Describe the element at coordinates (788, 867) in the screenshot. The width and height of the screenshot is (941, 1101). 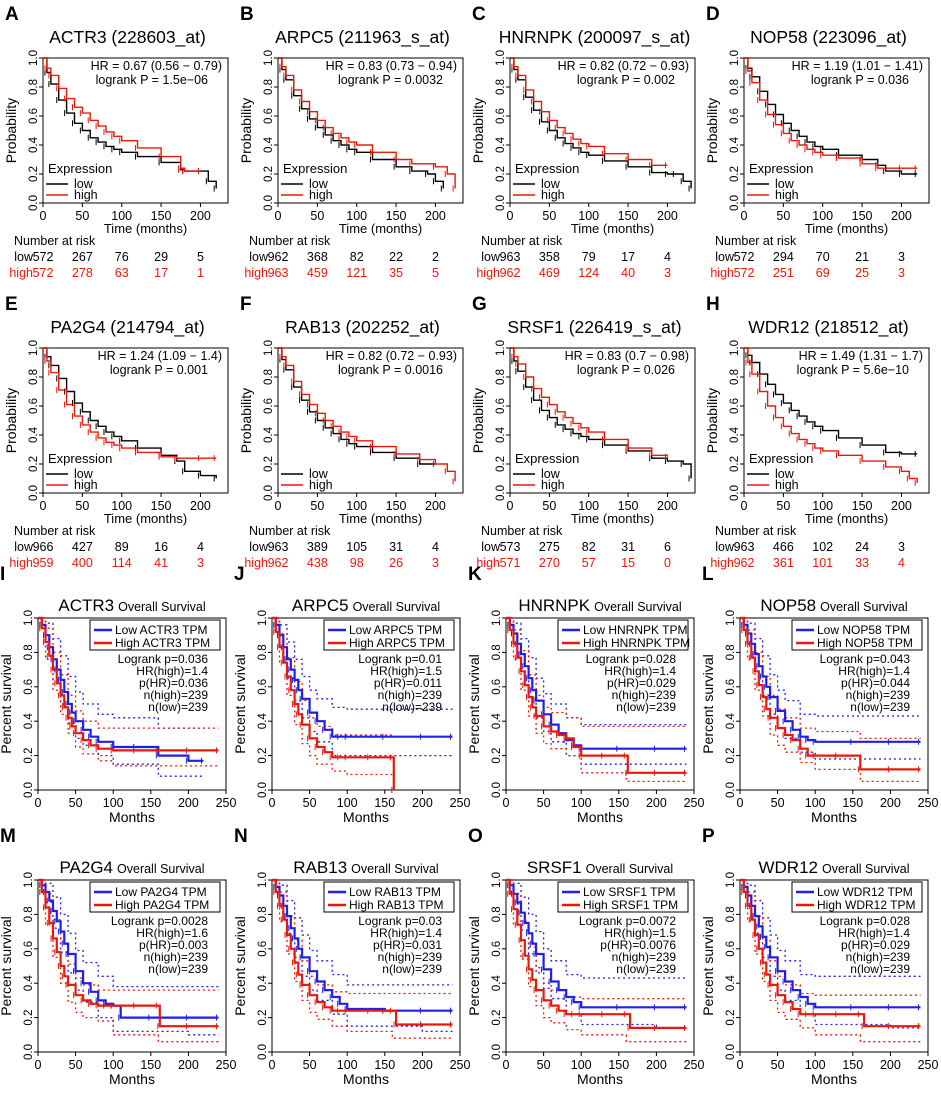
I see `panel-title-gene: WDR12` at that location.